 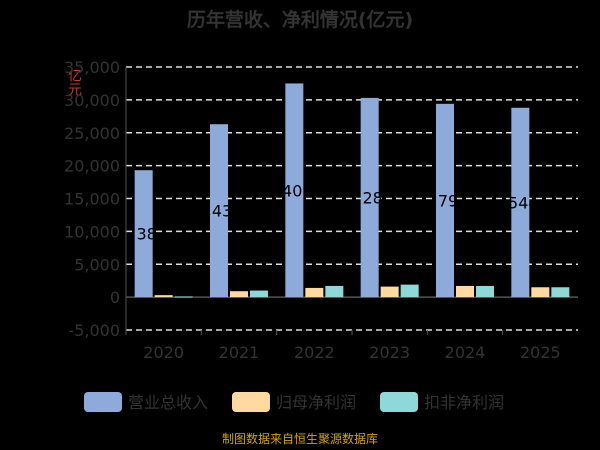 I want to click on legend-label: 营业总收入, so click(x=168, y=402).